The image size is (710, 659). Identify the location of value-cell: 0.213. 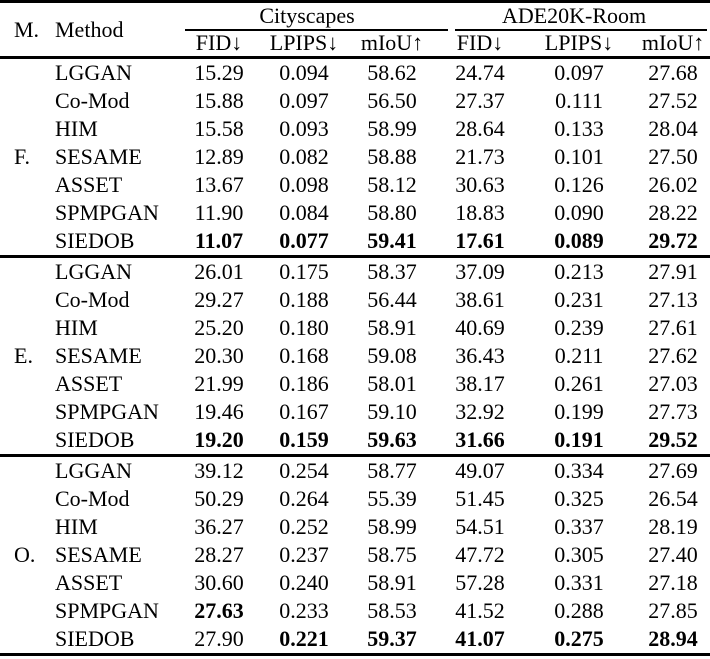
(579, 271).